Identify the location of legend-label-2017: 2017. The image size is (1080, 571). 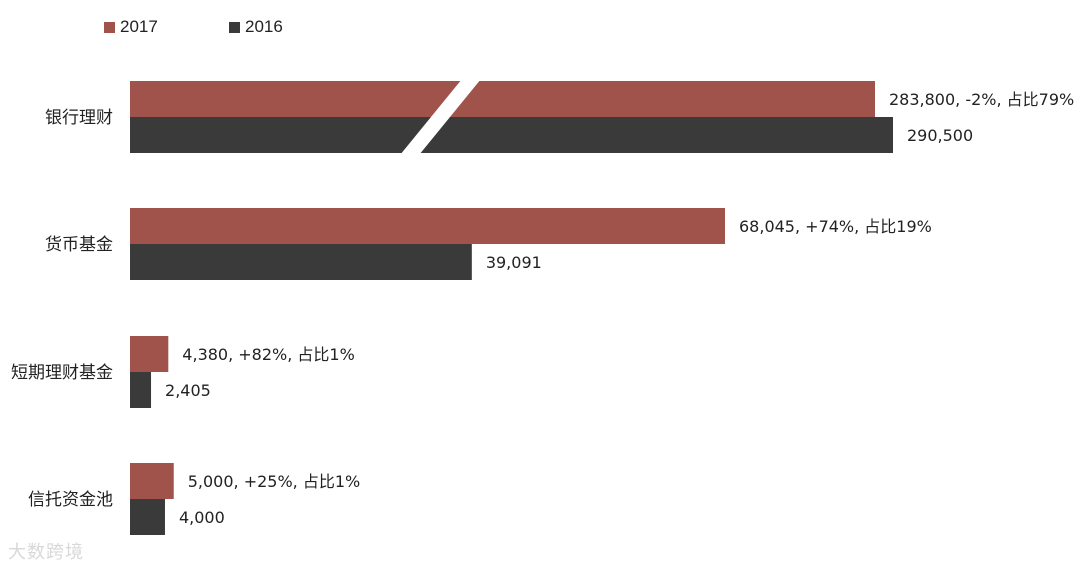
(139, 26).